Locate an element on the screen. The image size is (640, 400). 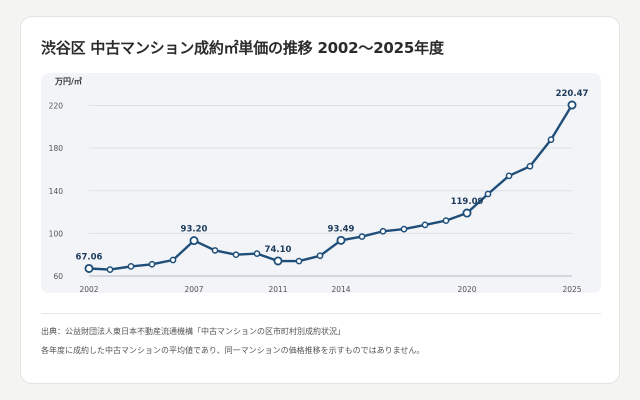
data-label: 119.09 is located at coordinates (467, 202).